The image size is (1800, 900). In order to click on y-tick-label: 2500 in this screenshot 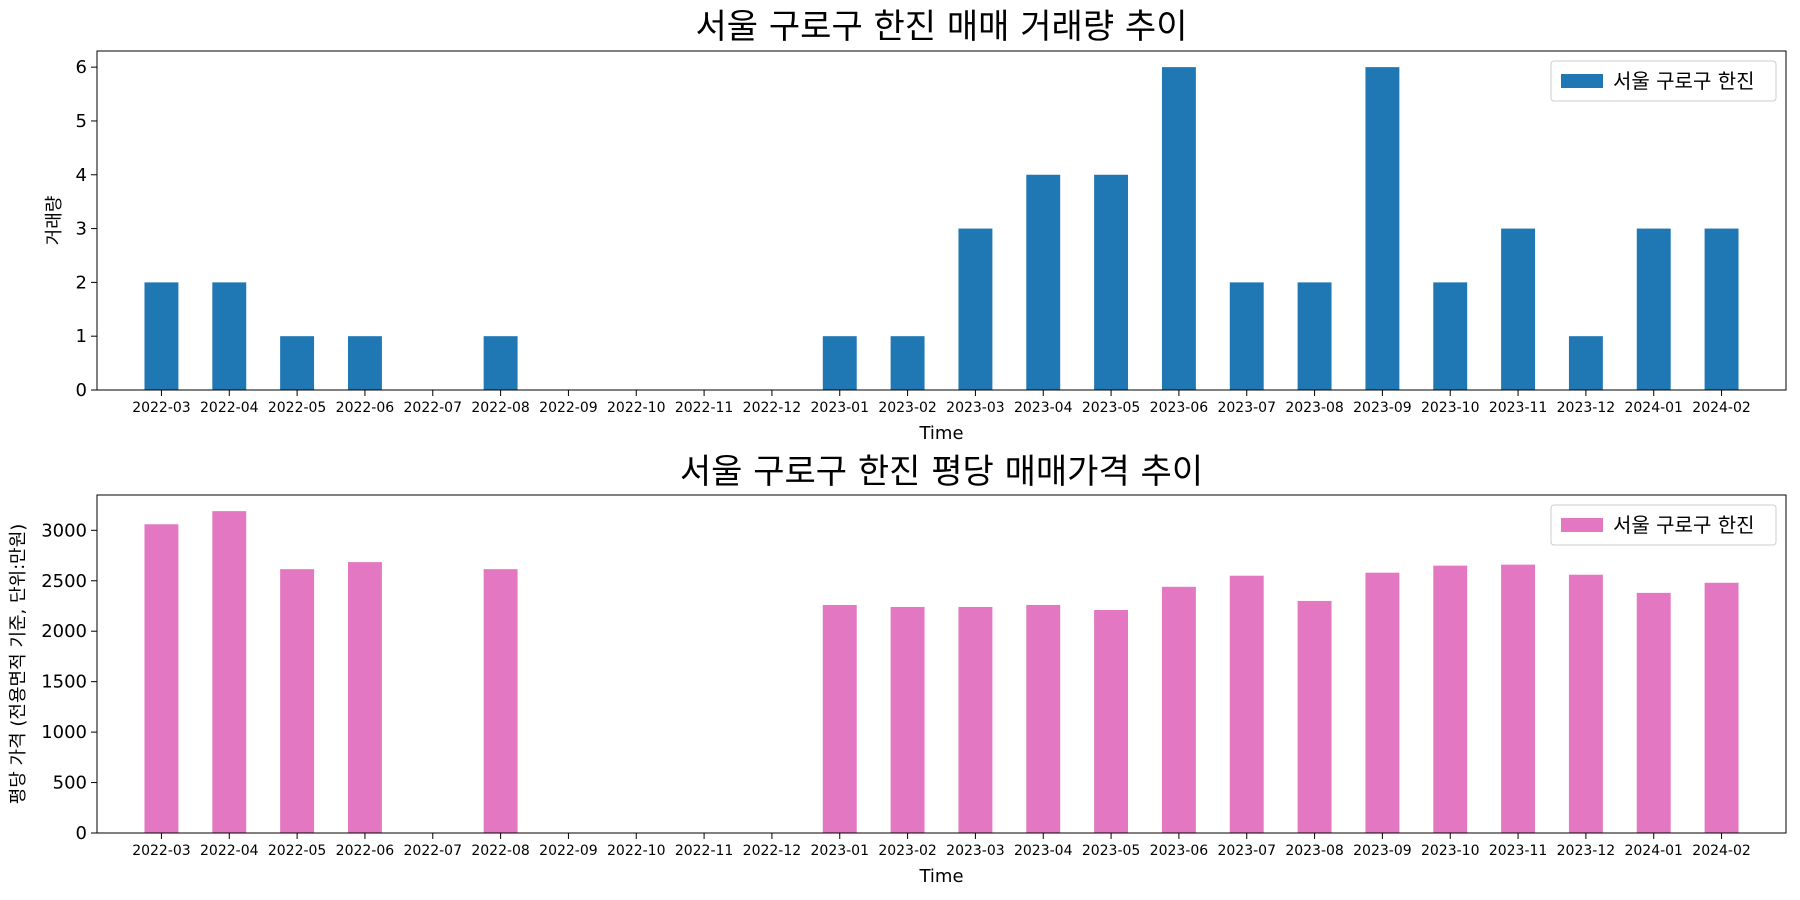, I will do `click(64, 581)`.